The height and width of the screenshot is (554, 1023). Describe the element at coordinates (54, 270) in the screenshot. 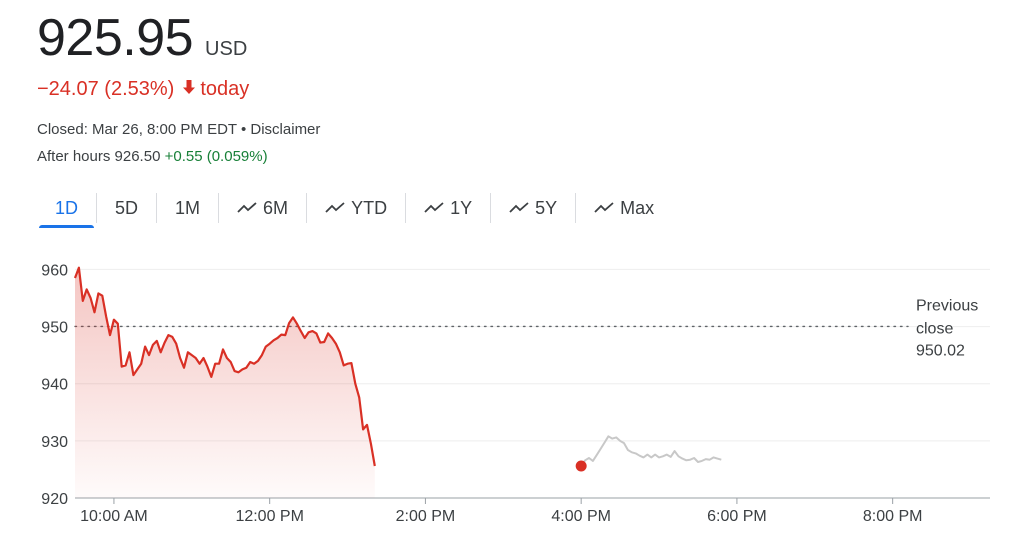

I see `y-tick-label: 960` at that location.